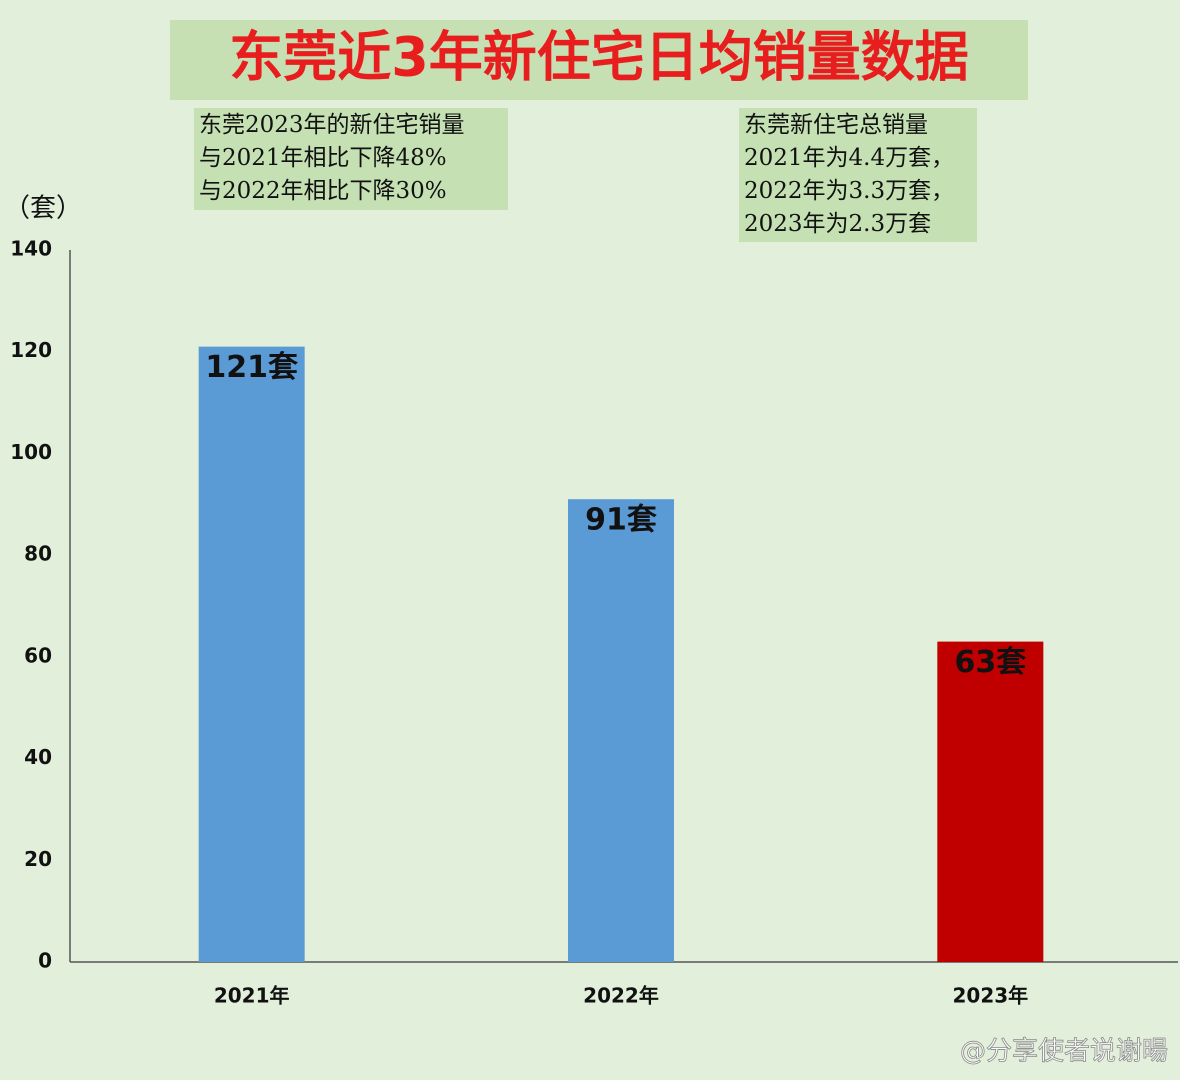 The width and height of the screenshot is (1180, 1080). I want to click on y-tick-label: 0, so click(45, 961).